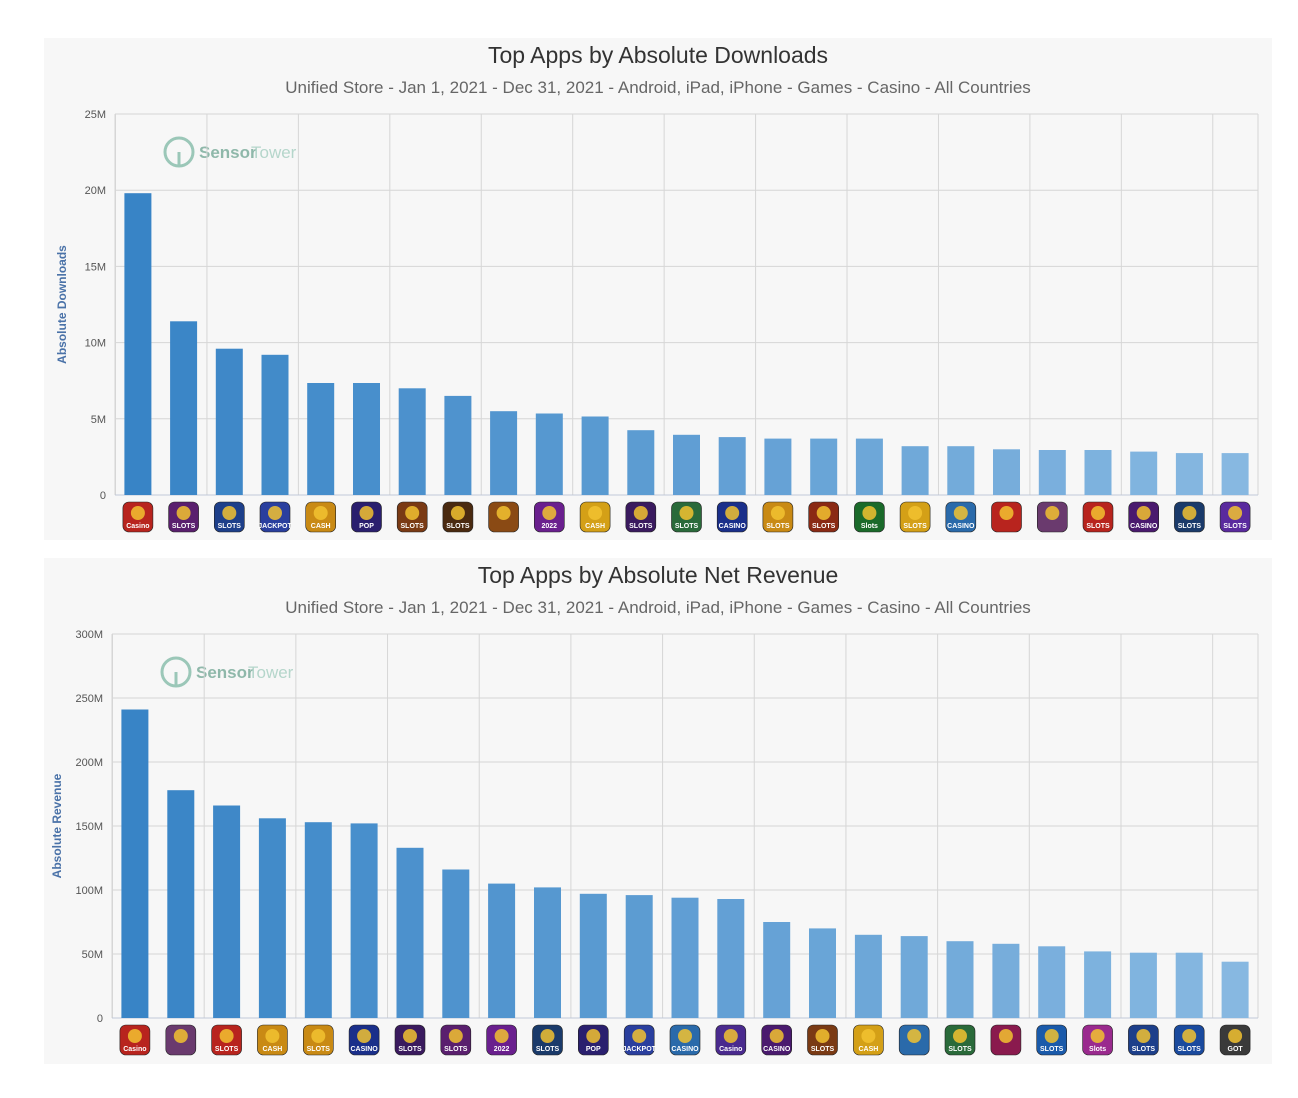  I want to click on app-icon: POP, so click(593, 1040).